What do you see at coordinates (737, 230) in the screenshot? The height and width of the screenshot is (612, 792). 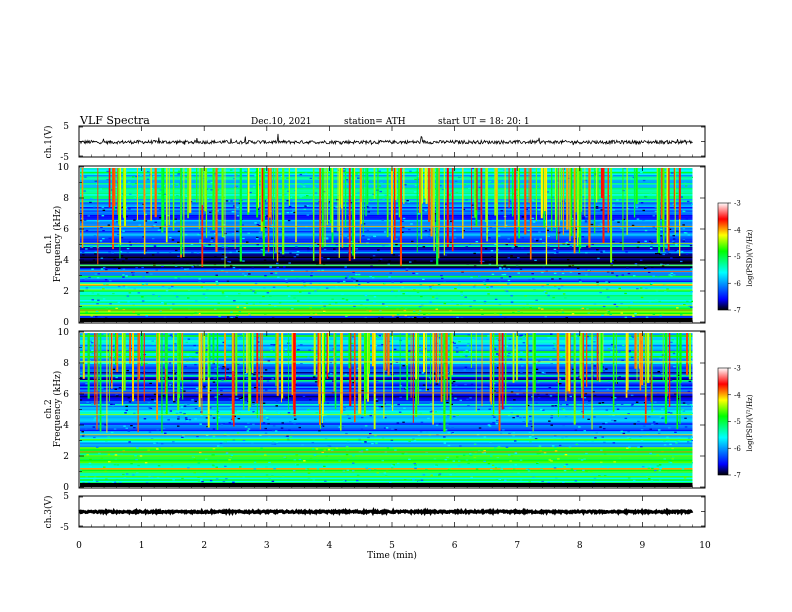 I see `ch1_spectrogram-colorbar-tick-label: -4` at bounding box center [737, 230].